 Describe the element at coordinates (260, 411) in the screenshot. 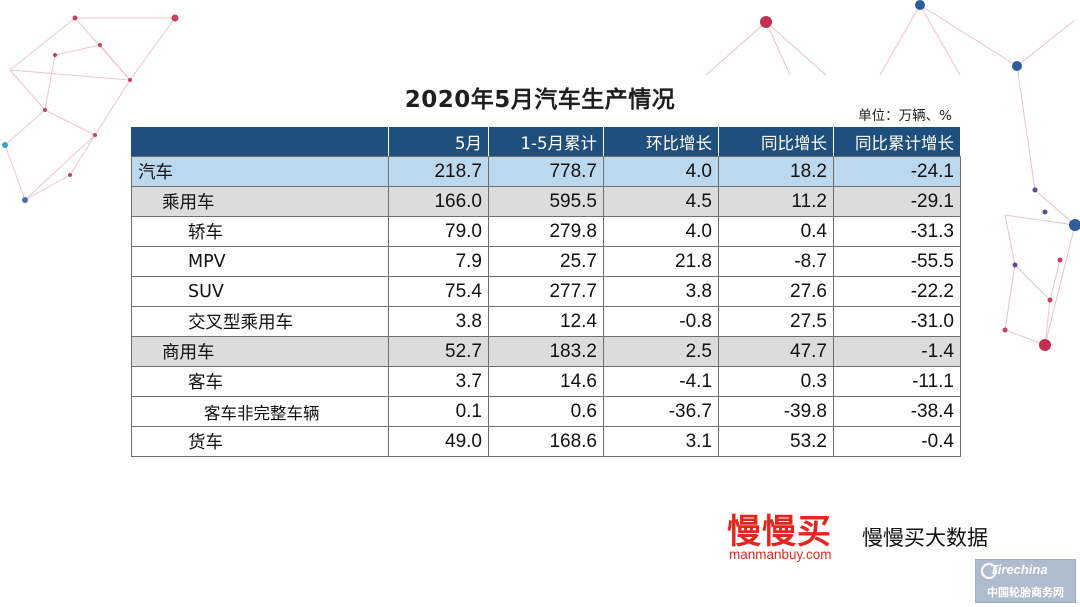

I see `row-label: 客车非完整车辆` at that location.